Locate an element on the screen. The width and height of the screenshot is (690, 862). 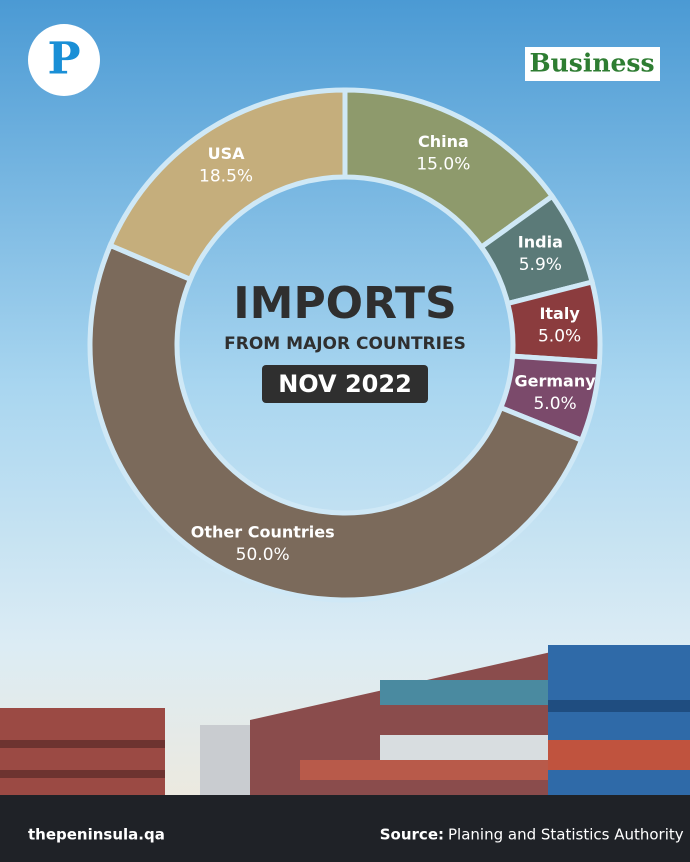
slice-label: India is located at coordinates (540, 241).